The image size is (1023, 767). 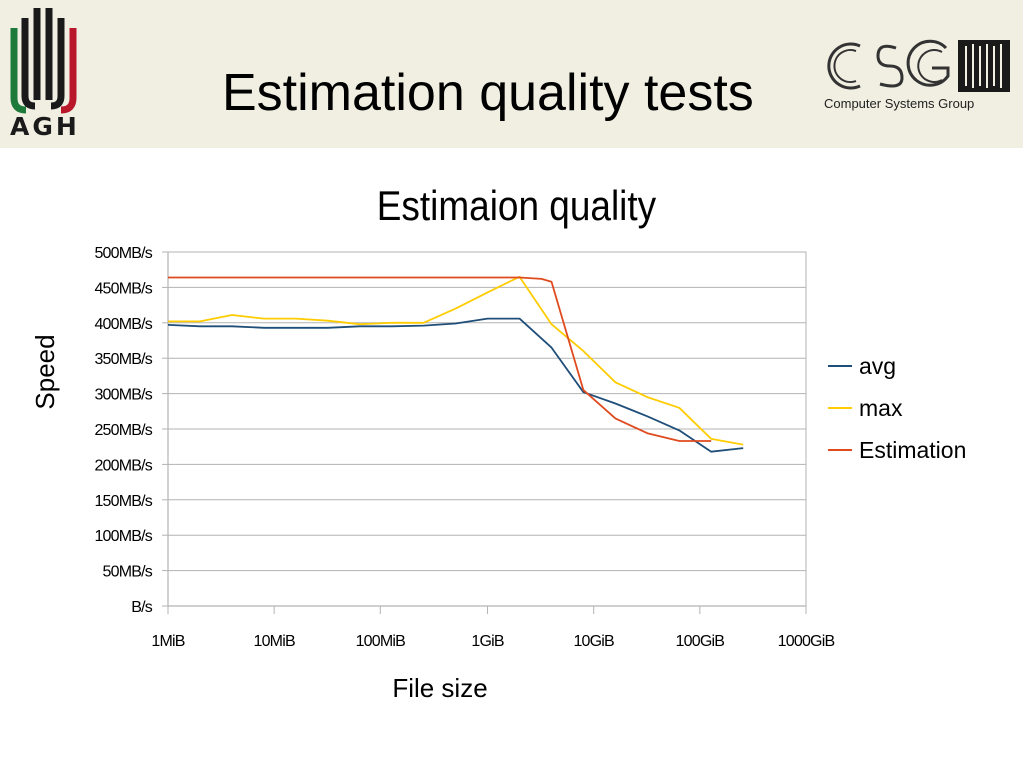 I want to click on x-tick-label: 1MiB, so click(x=167, y=641).